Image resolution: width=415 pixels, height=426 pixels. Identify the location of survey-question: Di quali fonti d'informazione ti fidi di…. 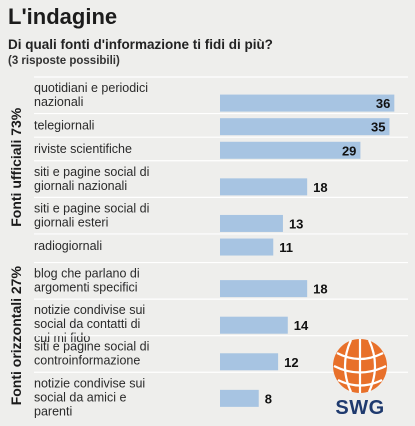
(140, 44).